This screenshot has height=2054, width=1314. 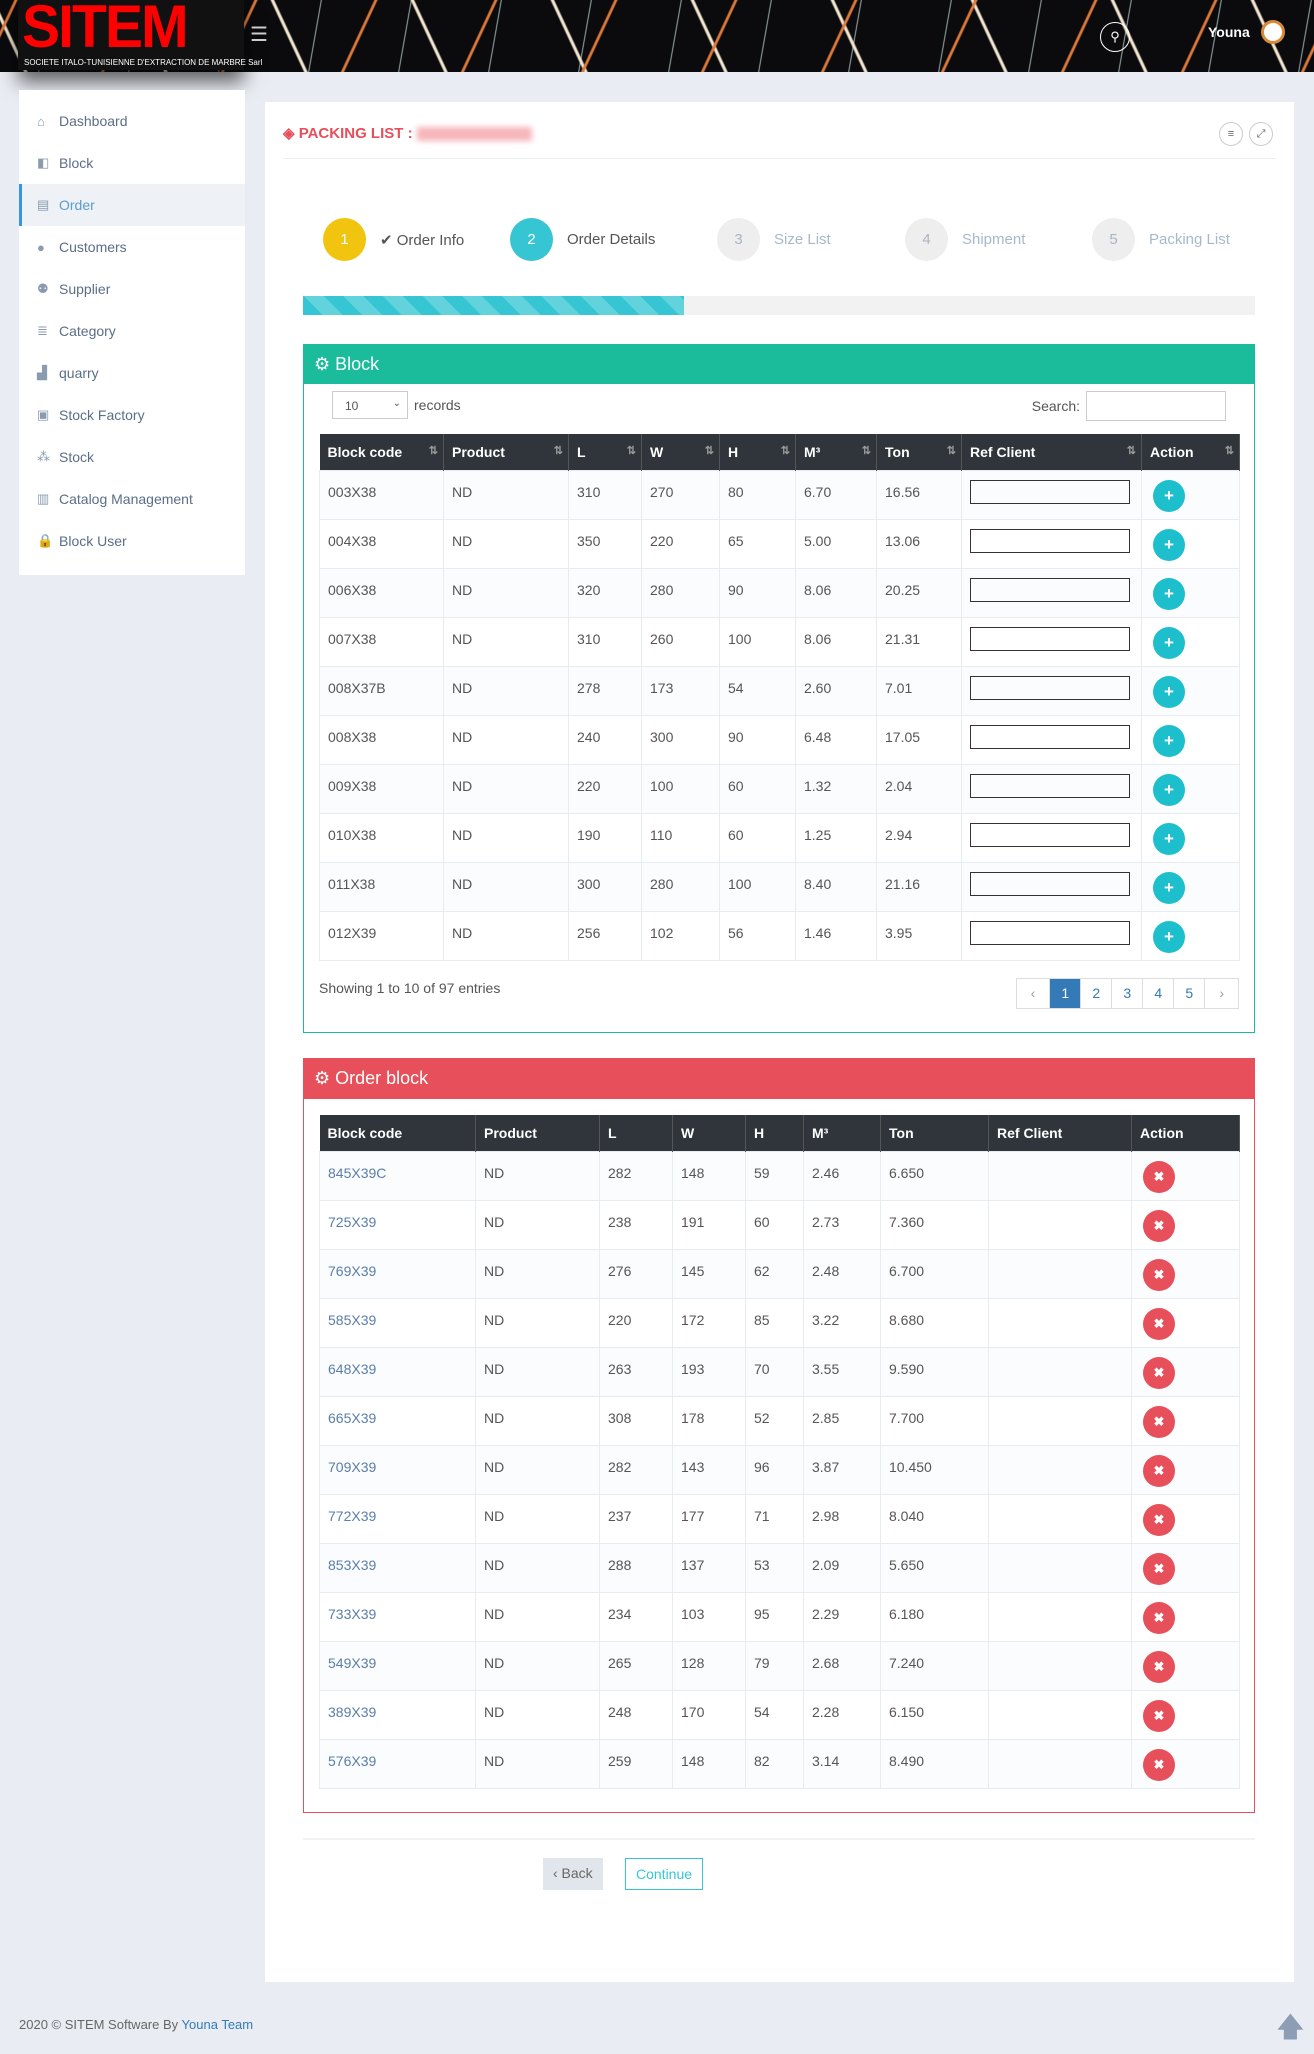 I want to click on block-code-link: 576X39, so click(x=352, y=1760).